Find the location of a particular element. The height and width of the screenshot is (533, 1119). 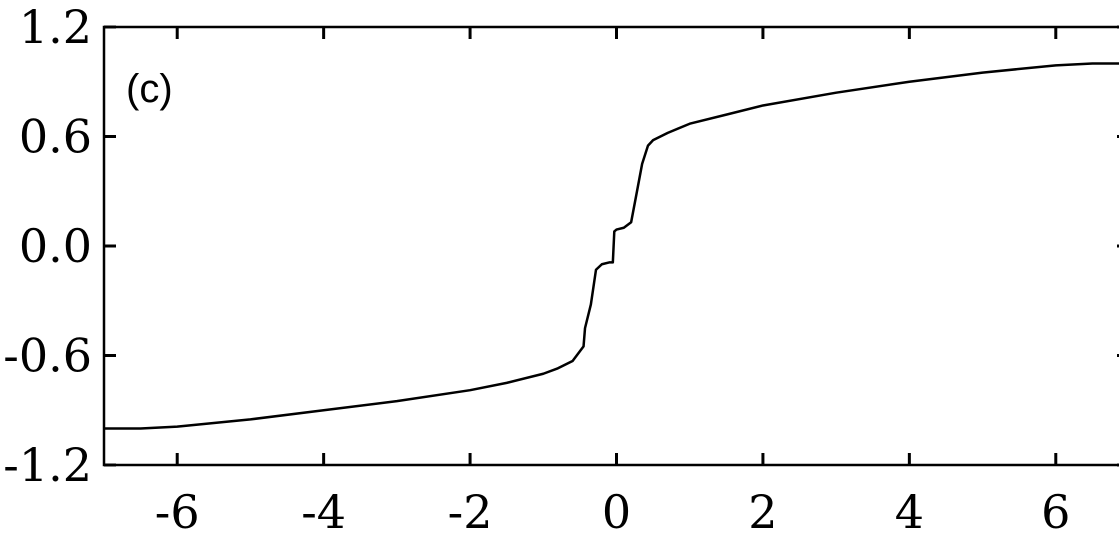

y-tick-label: -1.2 is located at coordinates (47, 465).